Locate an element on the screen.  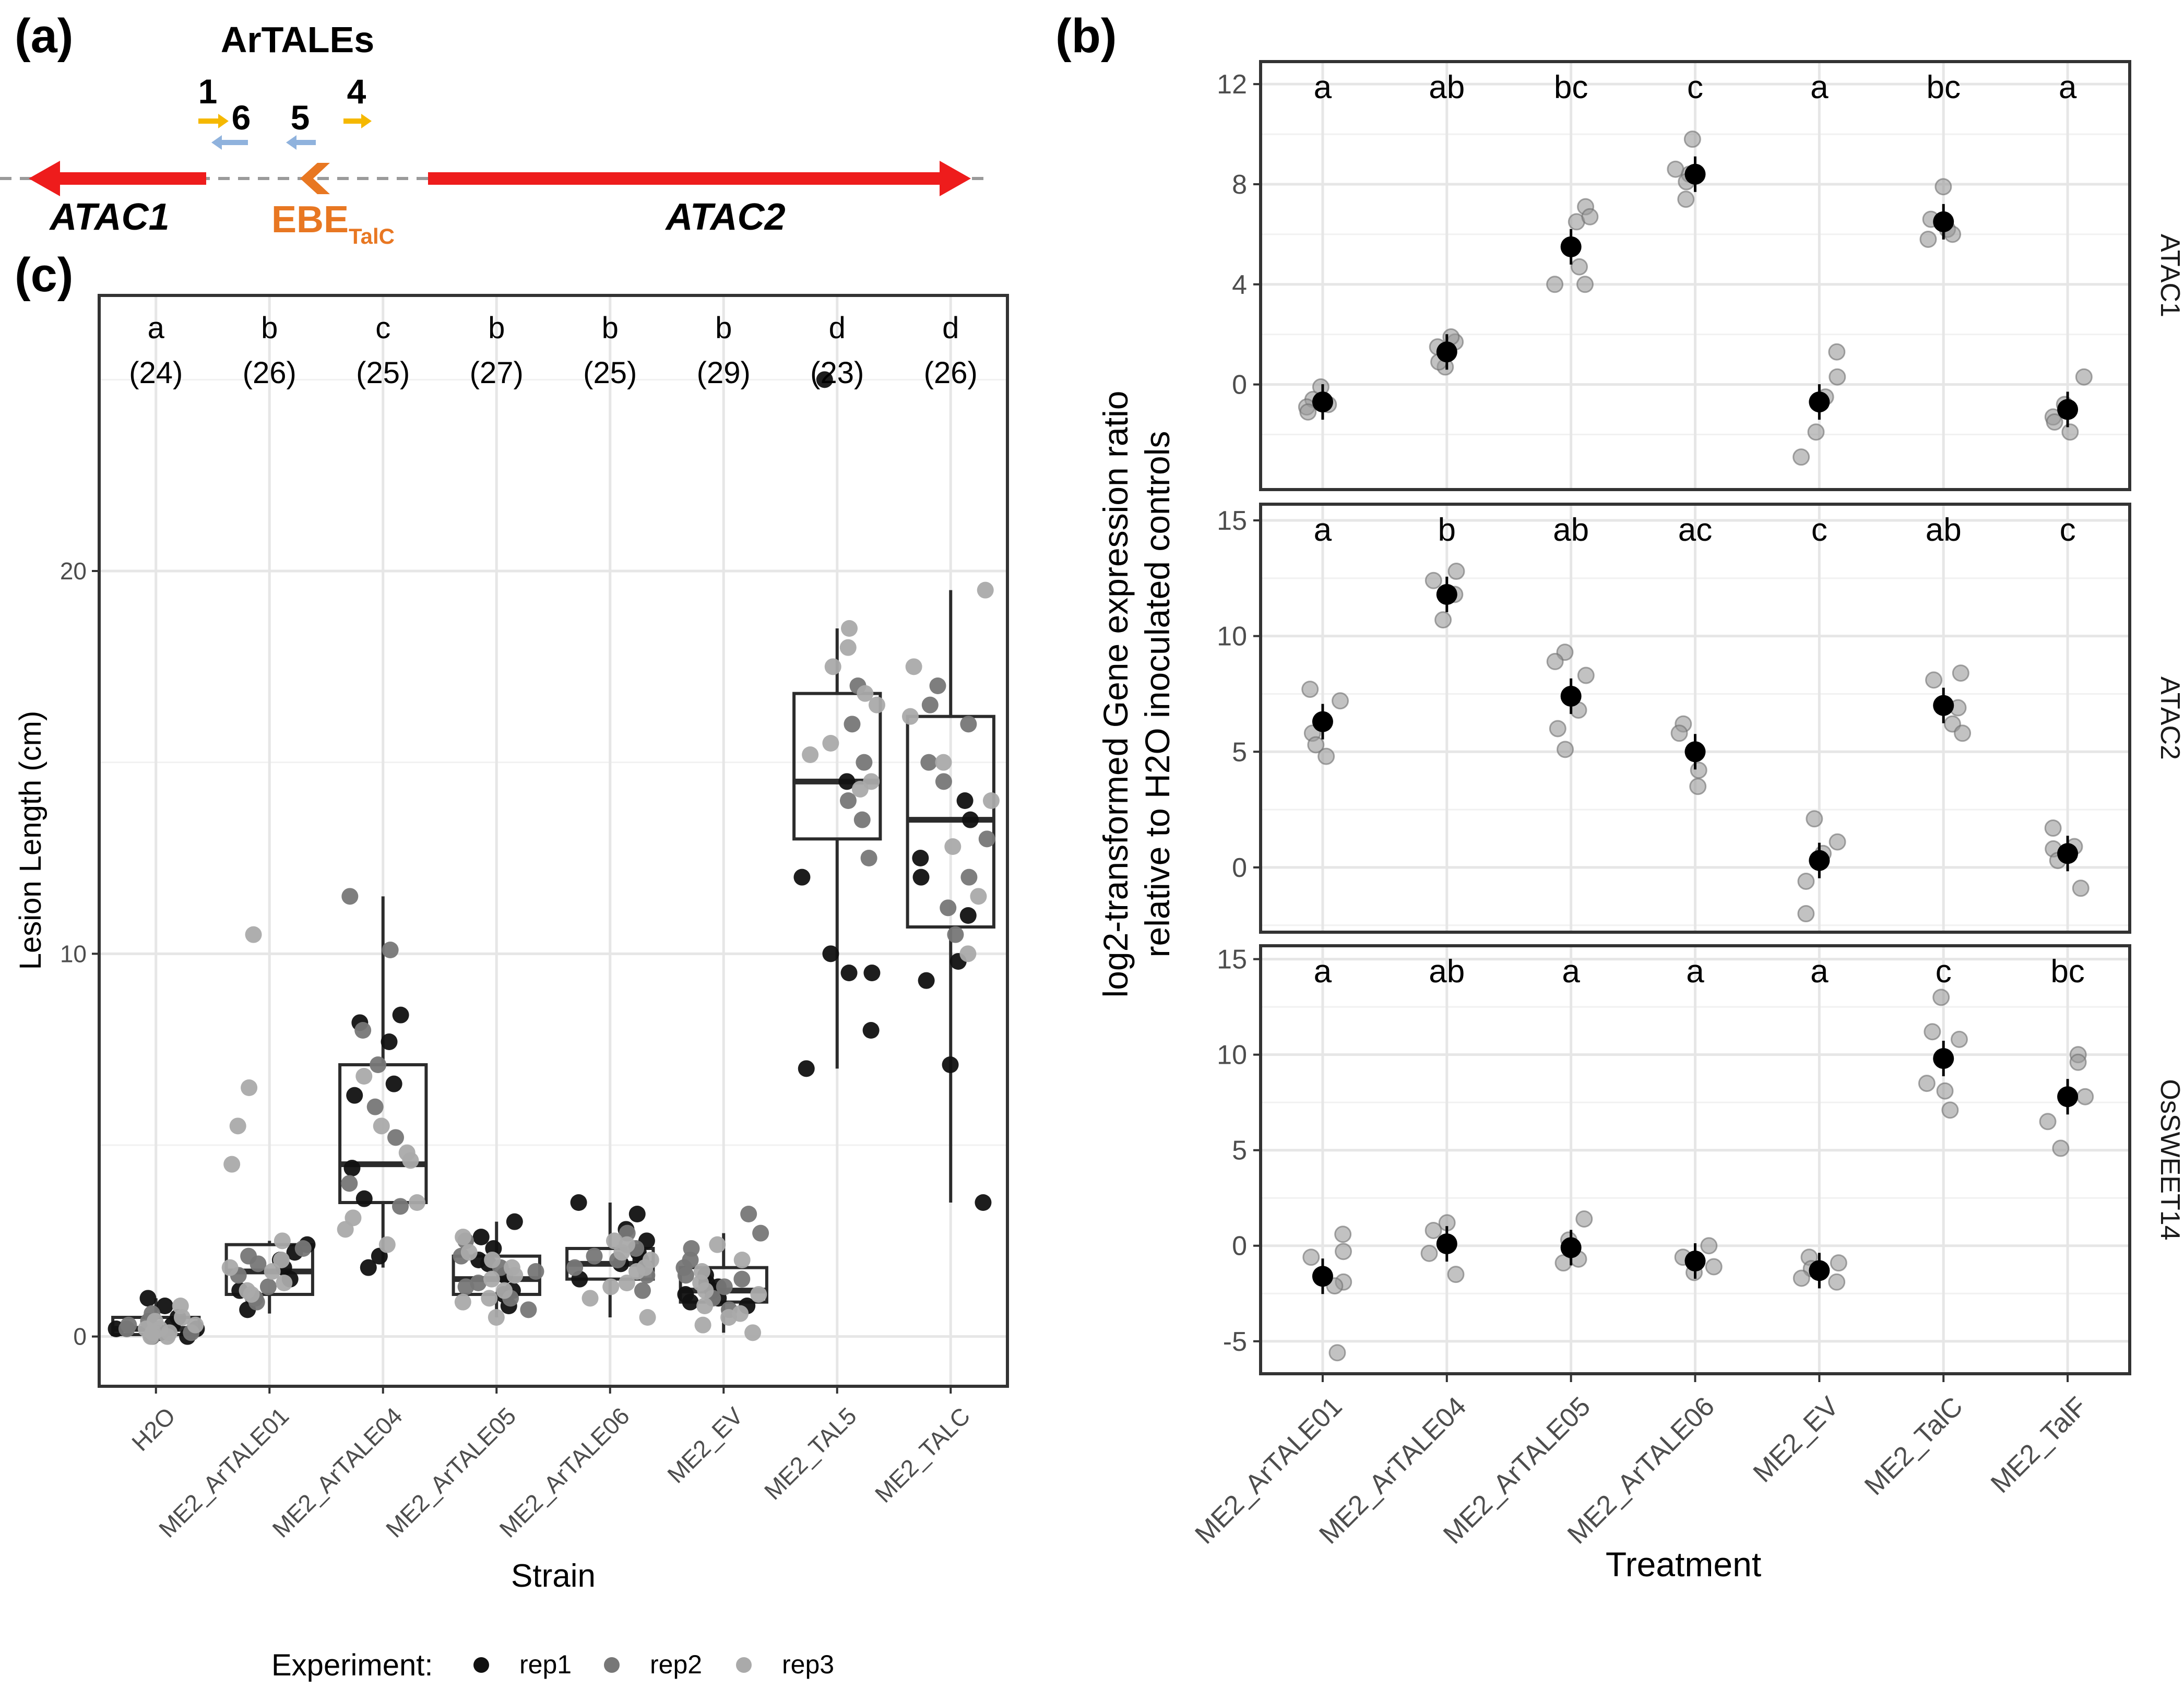
legend-rep1-label: rep1 is located at coordinates (546, 1665).